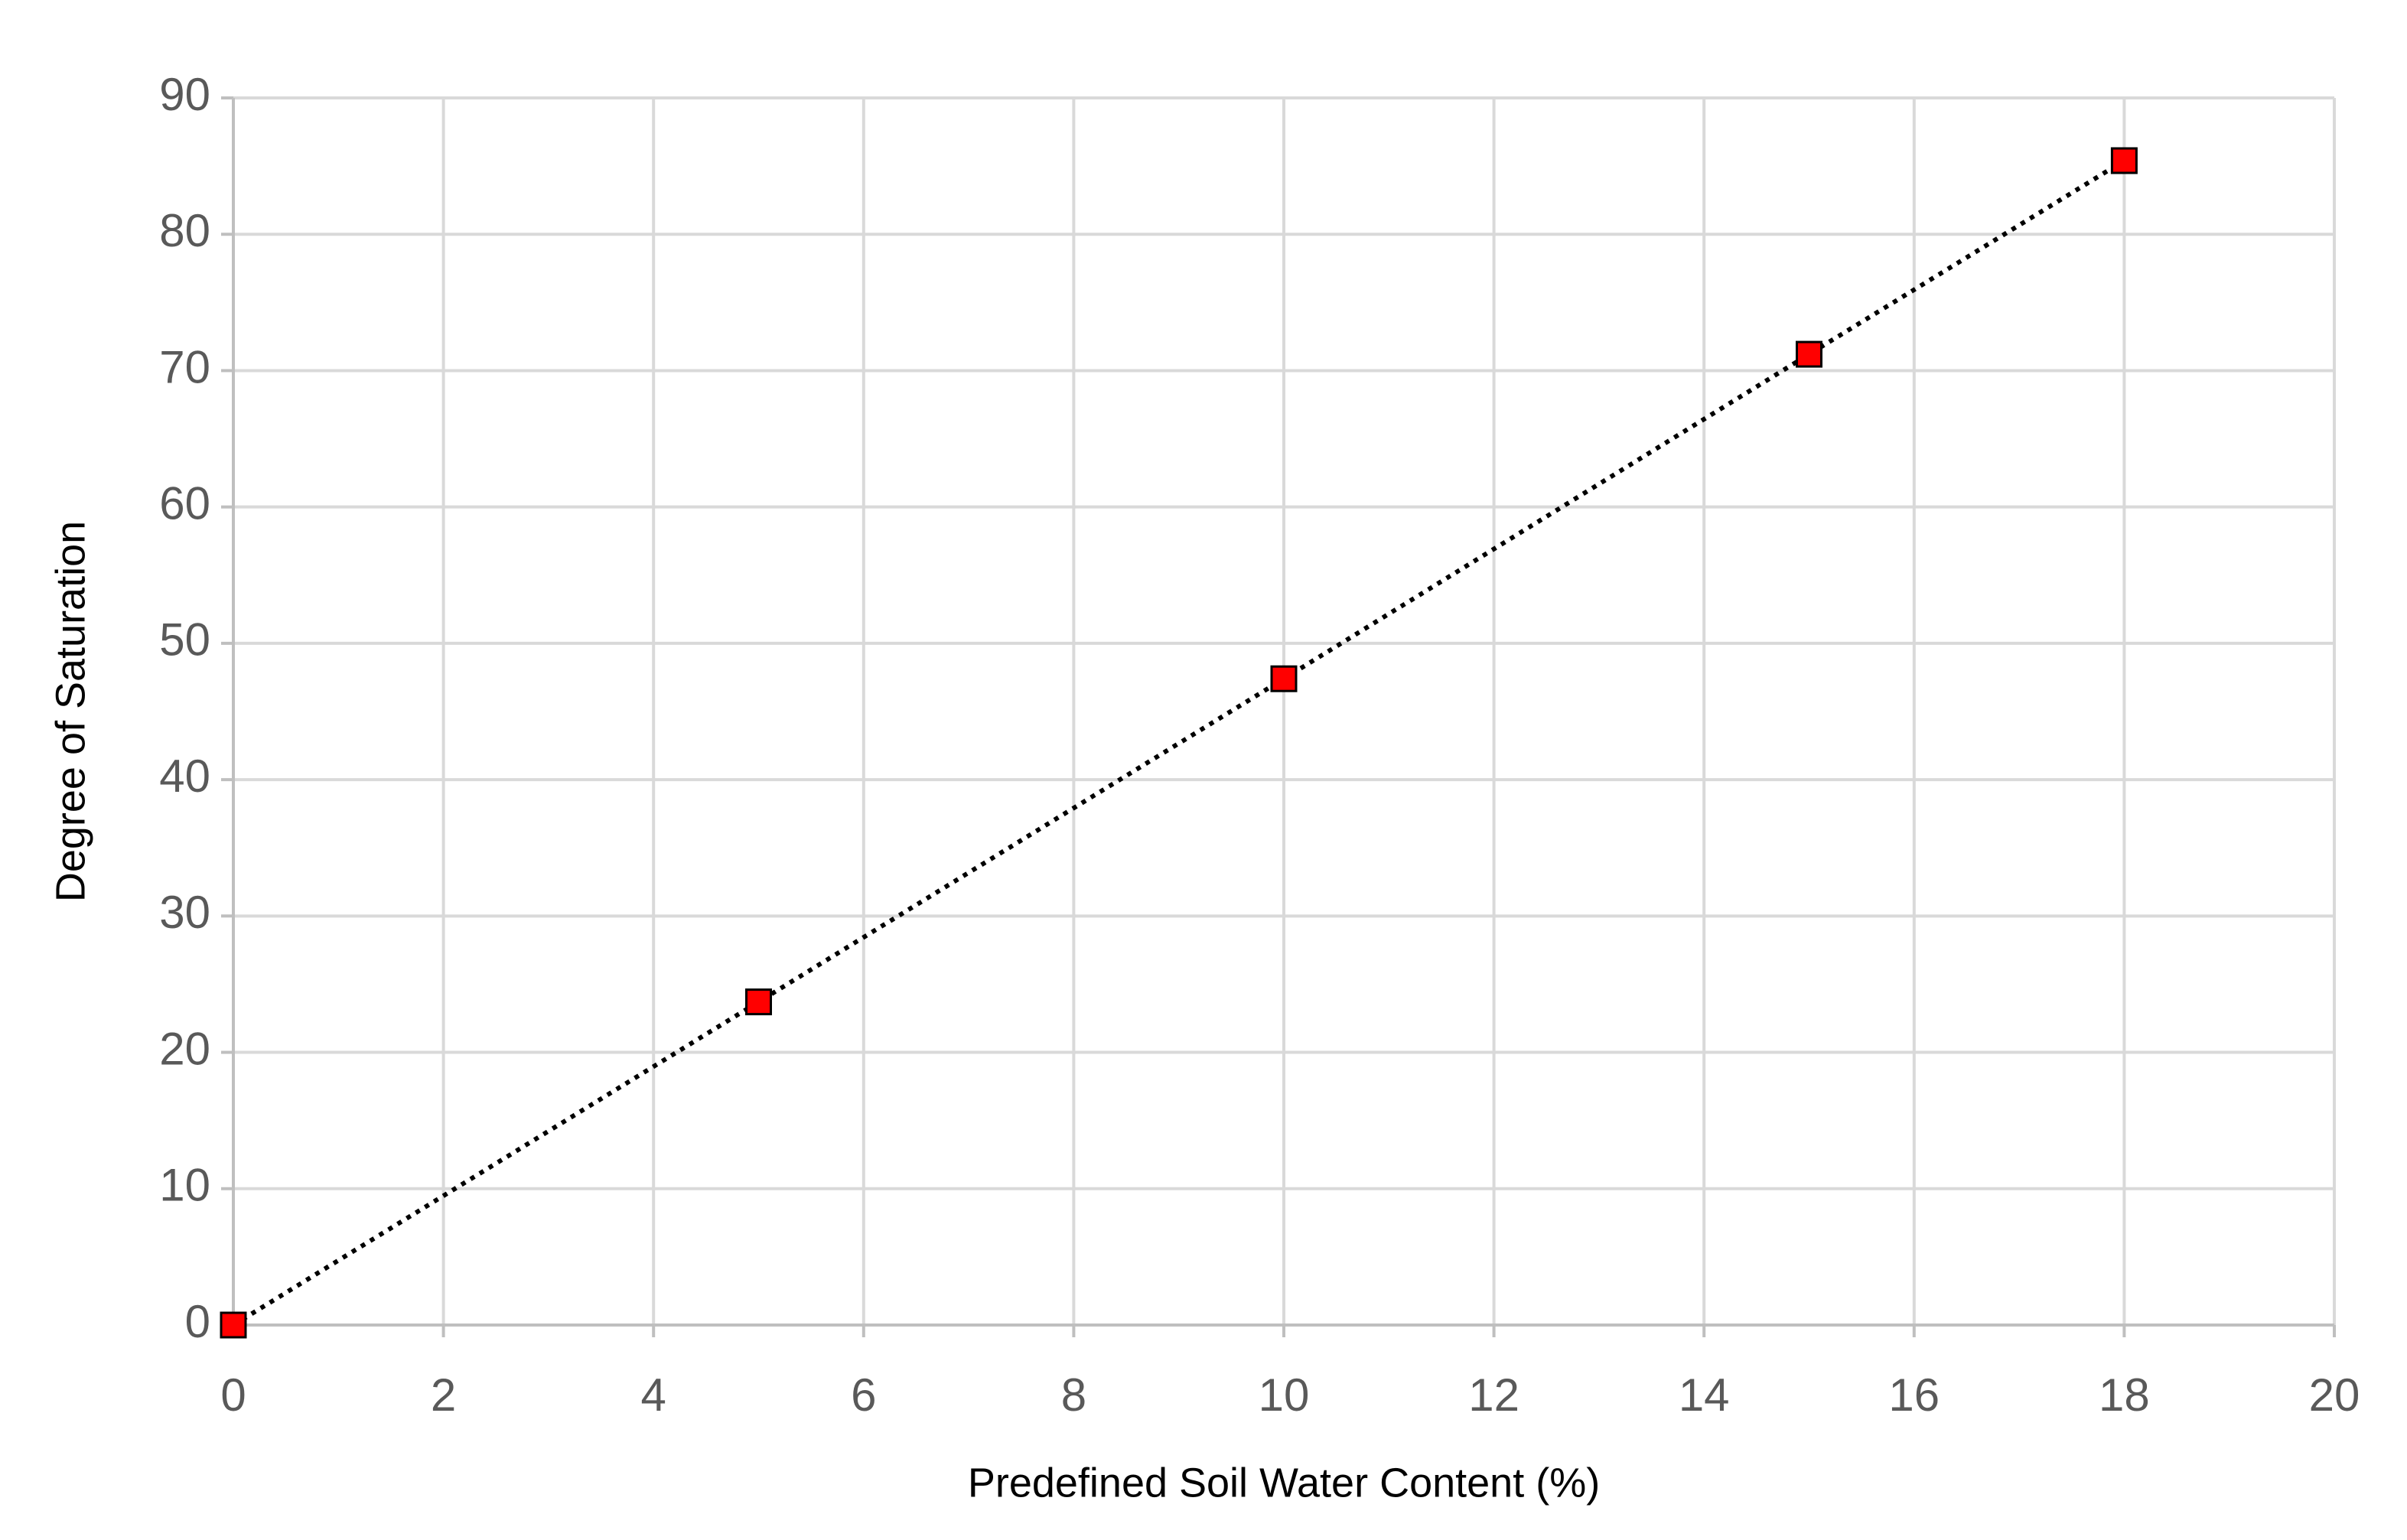  What do you see at coordinates (1704, 1395) in the screenshot?
I see `x-tick-label: 14` at bounding box center [1704, 1395].